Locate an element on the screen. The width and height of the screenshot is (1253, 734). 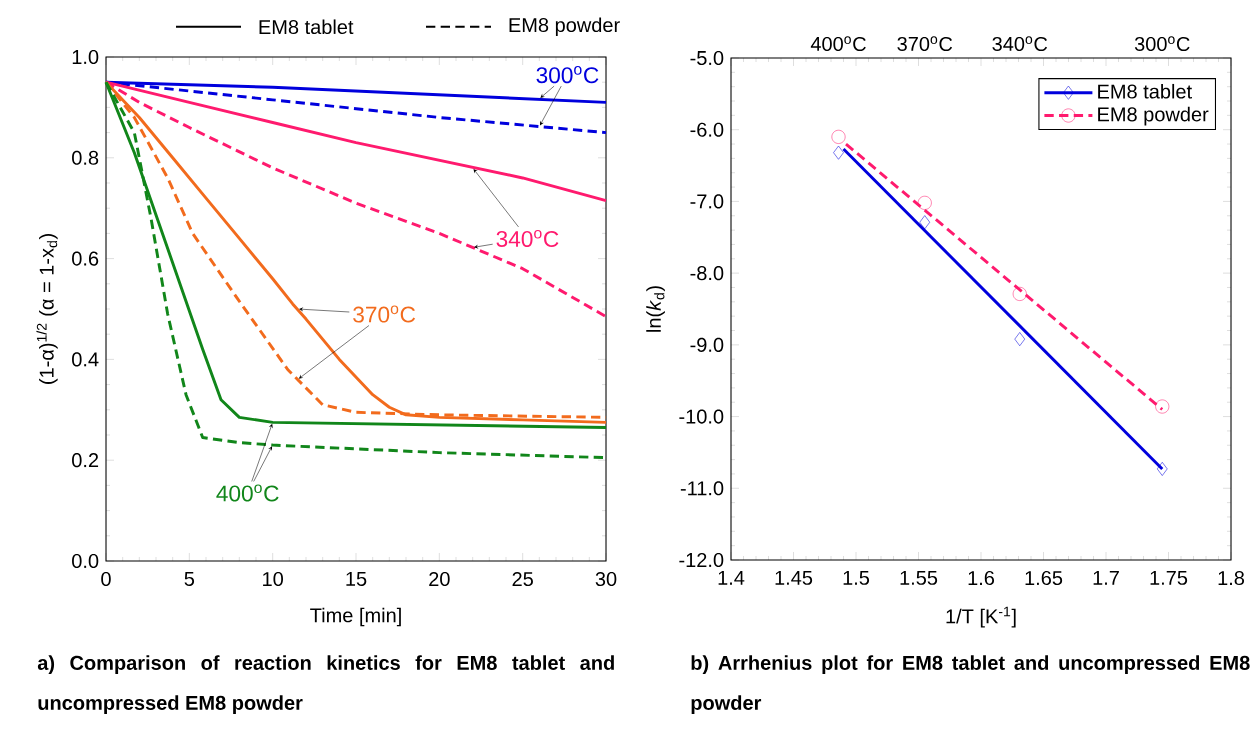
annotation: 340$^{o}$C is located at coordinates (527, 238).